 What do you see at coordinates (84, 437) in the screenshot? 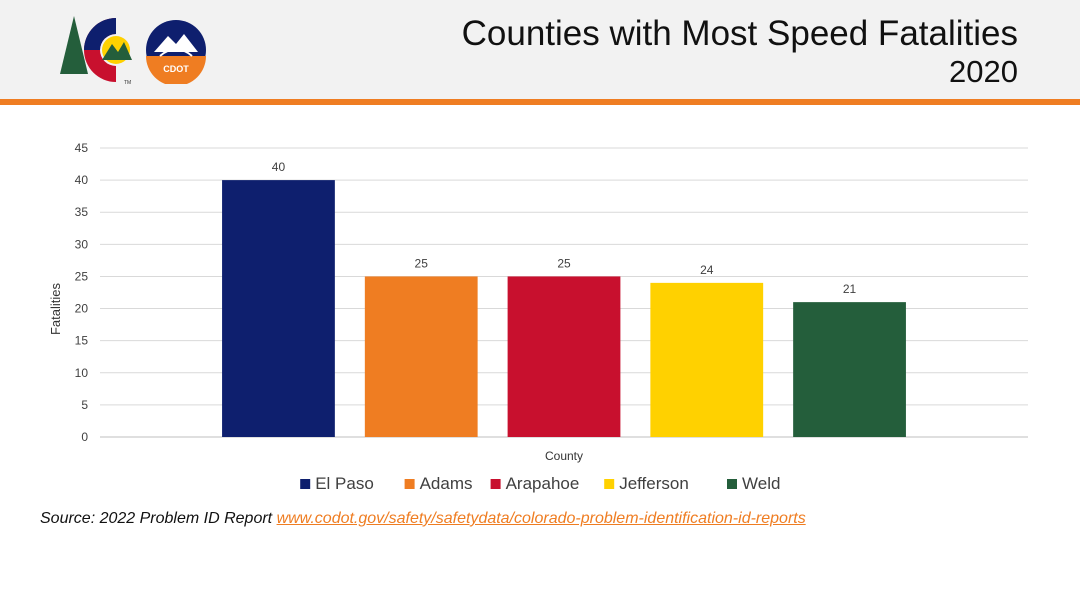
I see `y-tick-label: 0` at bounding box center [84, 437].